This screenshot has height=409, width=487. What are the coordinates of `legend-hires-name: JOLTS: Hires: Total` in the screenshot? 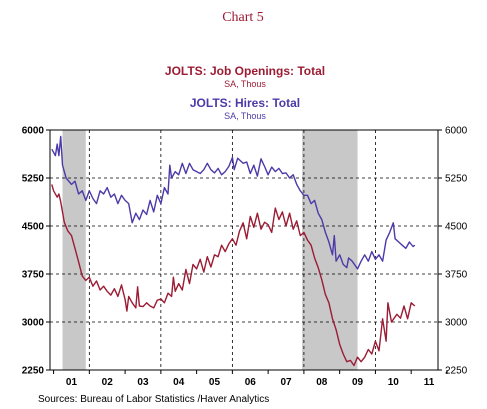 It's located at (245, 103).